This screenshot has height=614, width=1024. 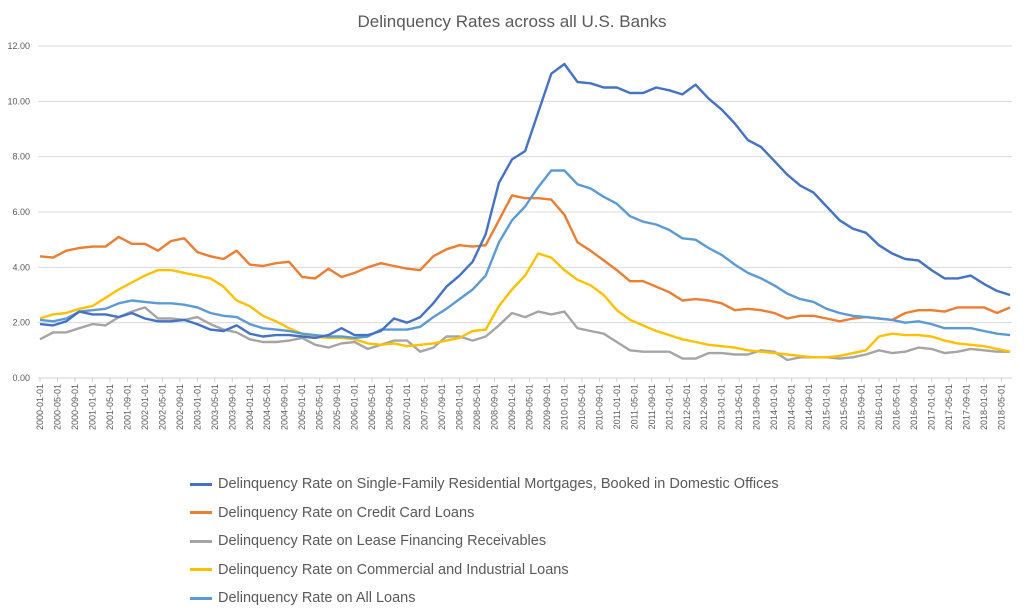 What do you see at coordinates (267, 407) in the screenshot?
I see `x-tick-label: 2004-05-01` at bounding box center [267, 407].